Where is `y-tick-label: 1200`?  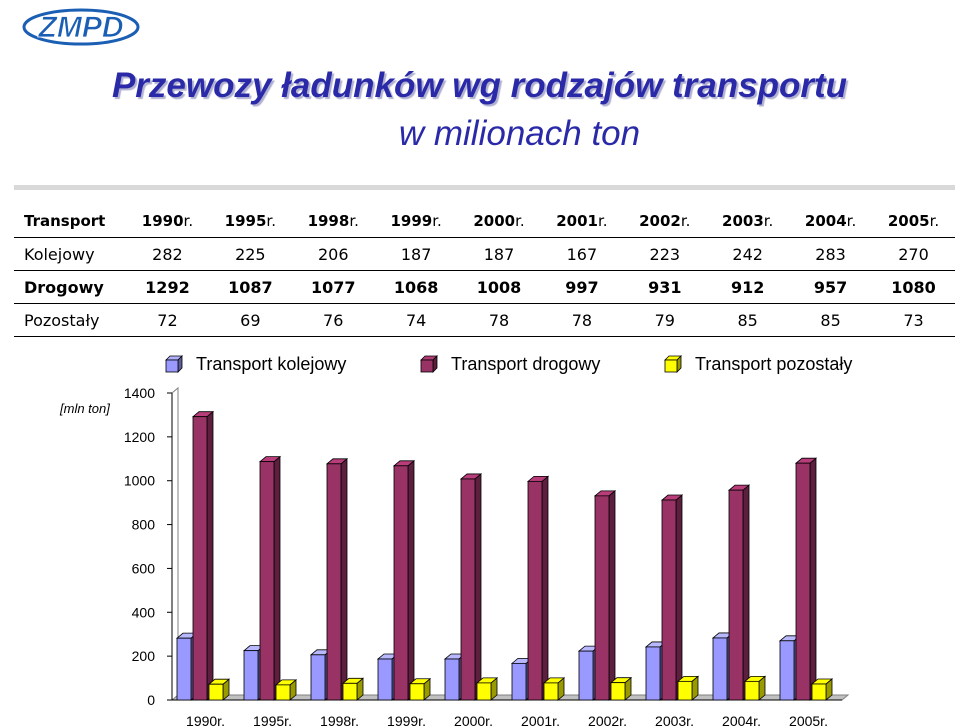
y-tick-label: 1200 is located at coordinates (139, 437).